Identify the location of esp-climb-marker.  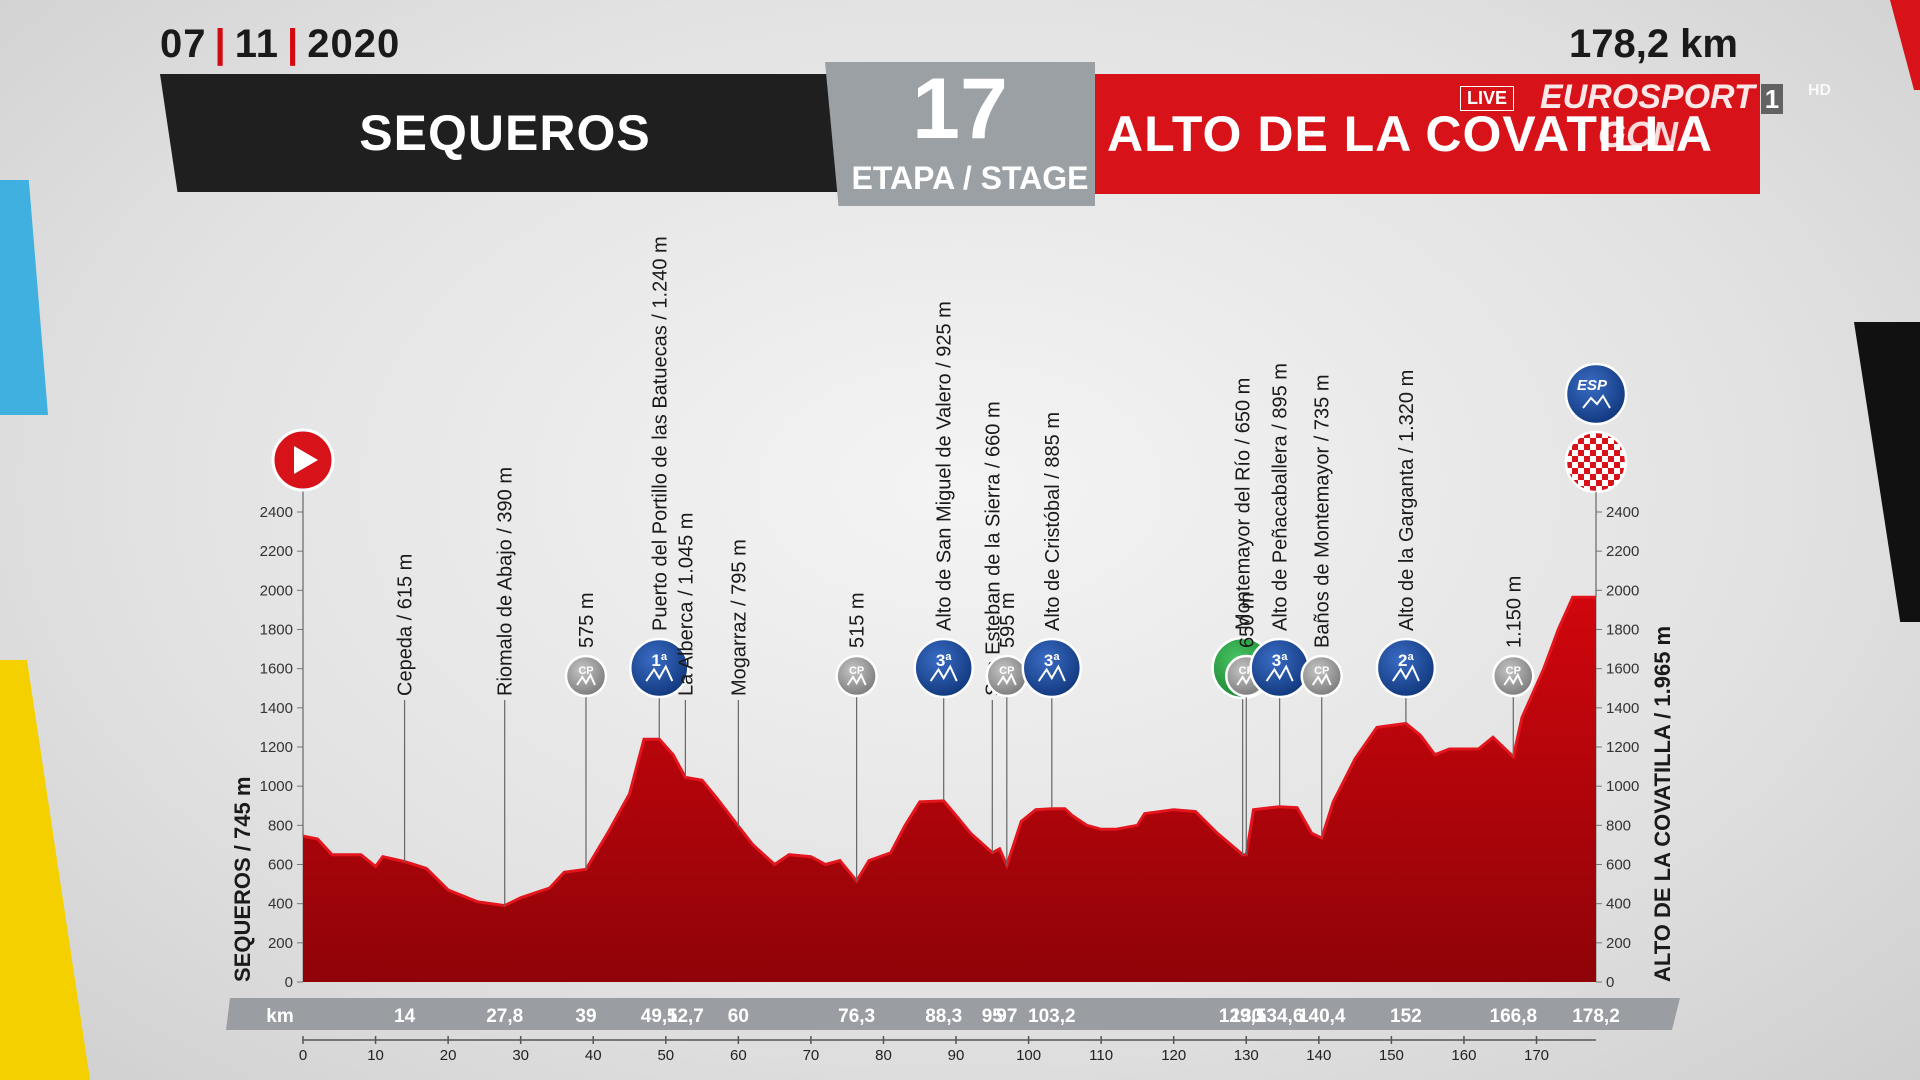
(1596, 394).